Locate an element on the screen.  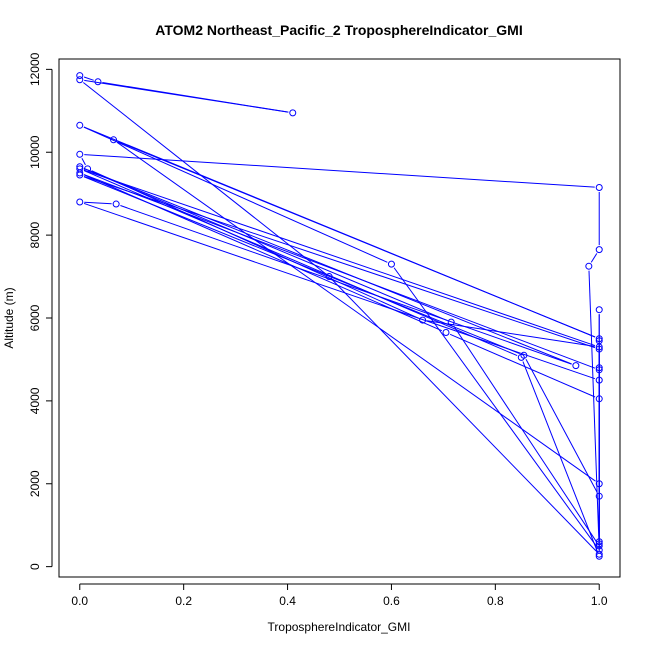
x-tick-label: 0.2 is located at coordinates (183, 601).